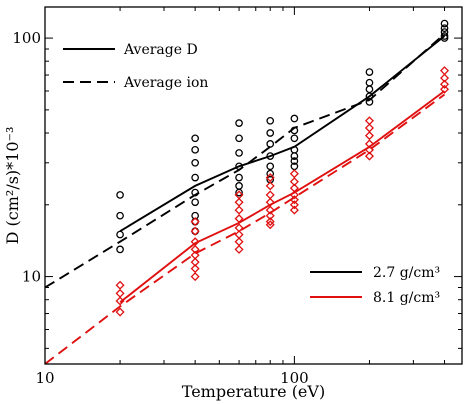  What do you see at coordinates (26, 38) in the screenshot?
I see `y-tick-label: 100` at bounding box center [26, 38].